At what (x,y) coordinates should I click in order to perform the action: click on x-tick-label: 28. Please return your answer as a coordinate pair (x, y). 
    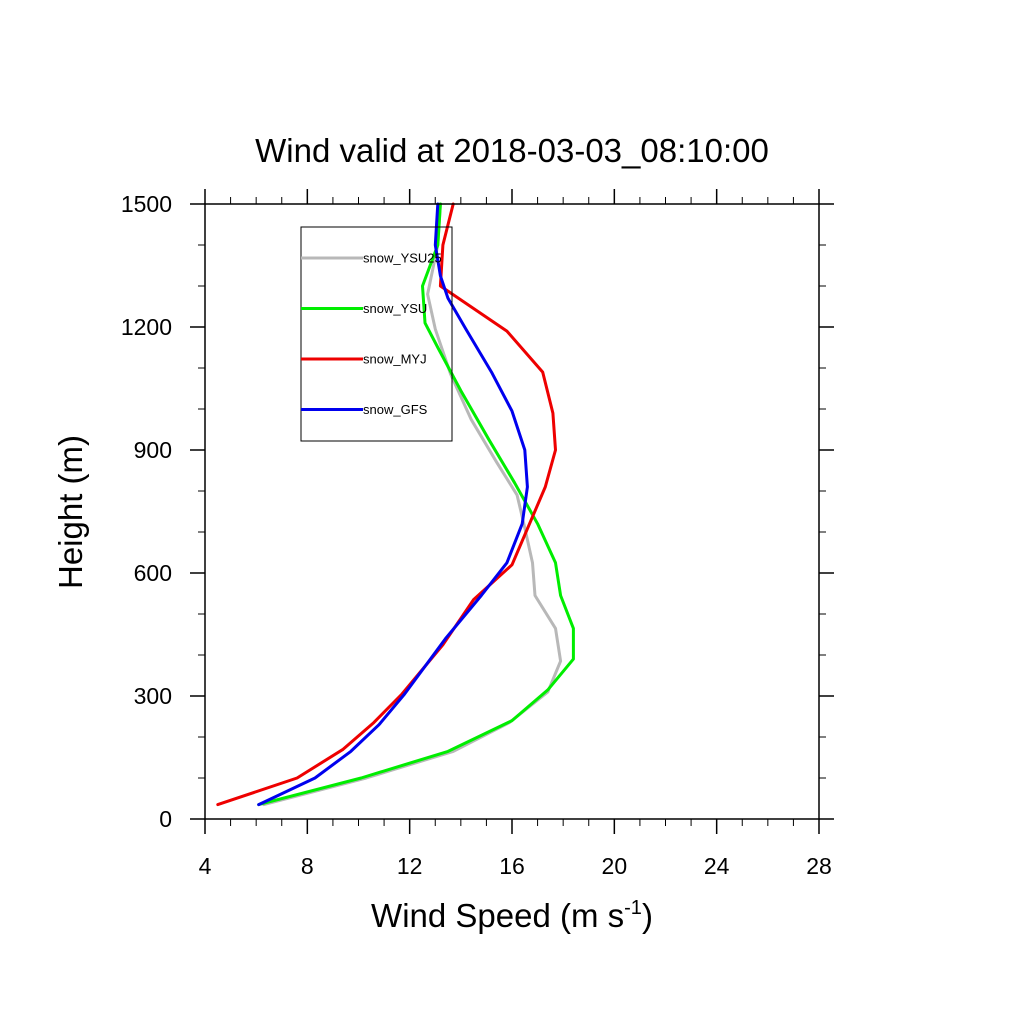
    Looking at the image, I should click on (819, 866).